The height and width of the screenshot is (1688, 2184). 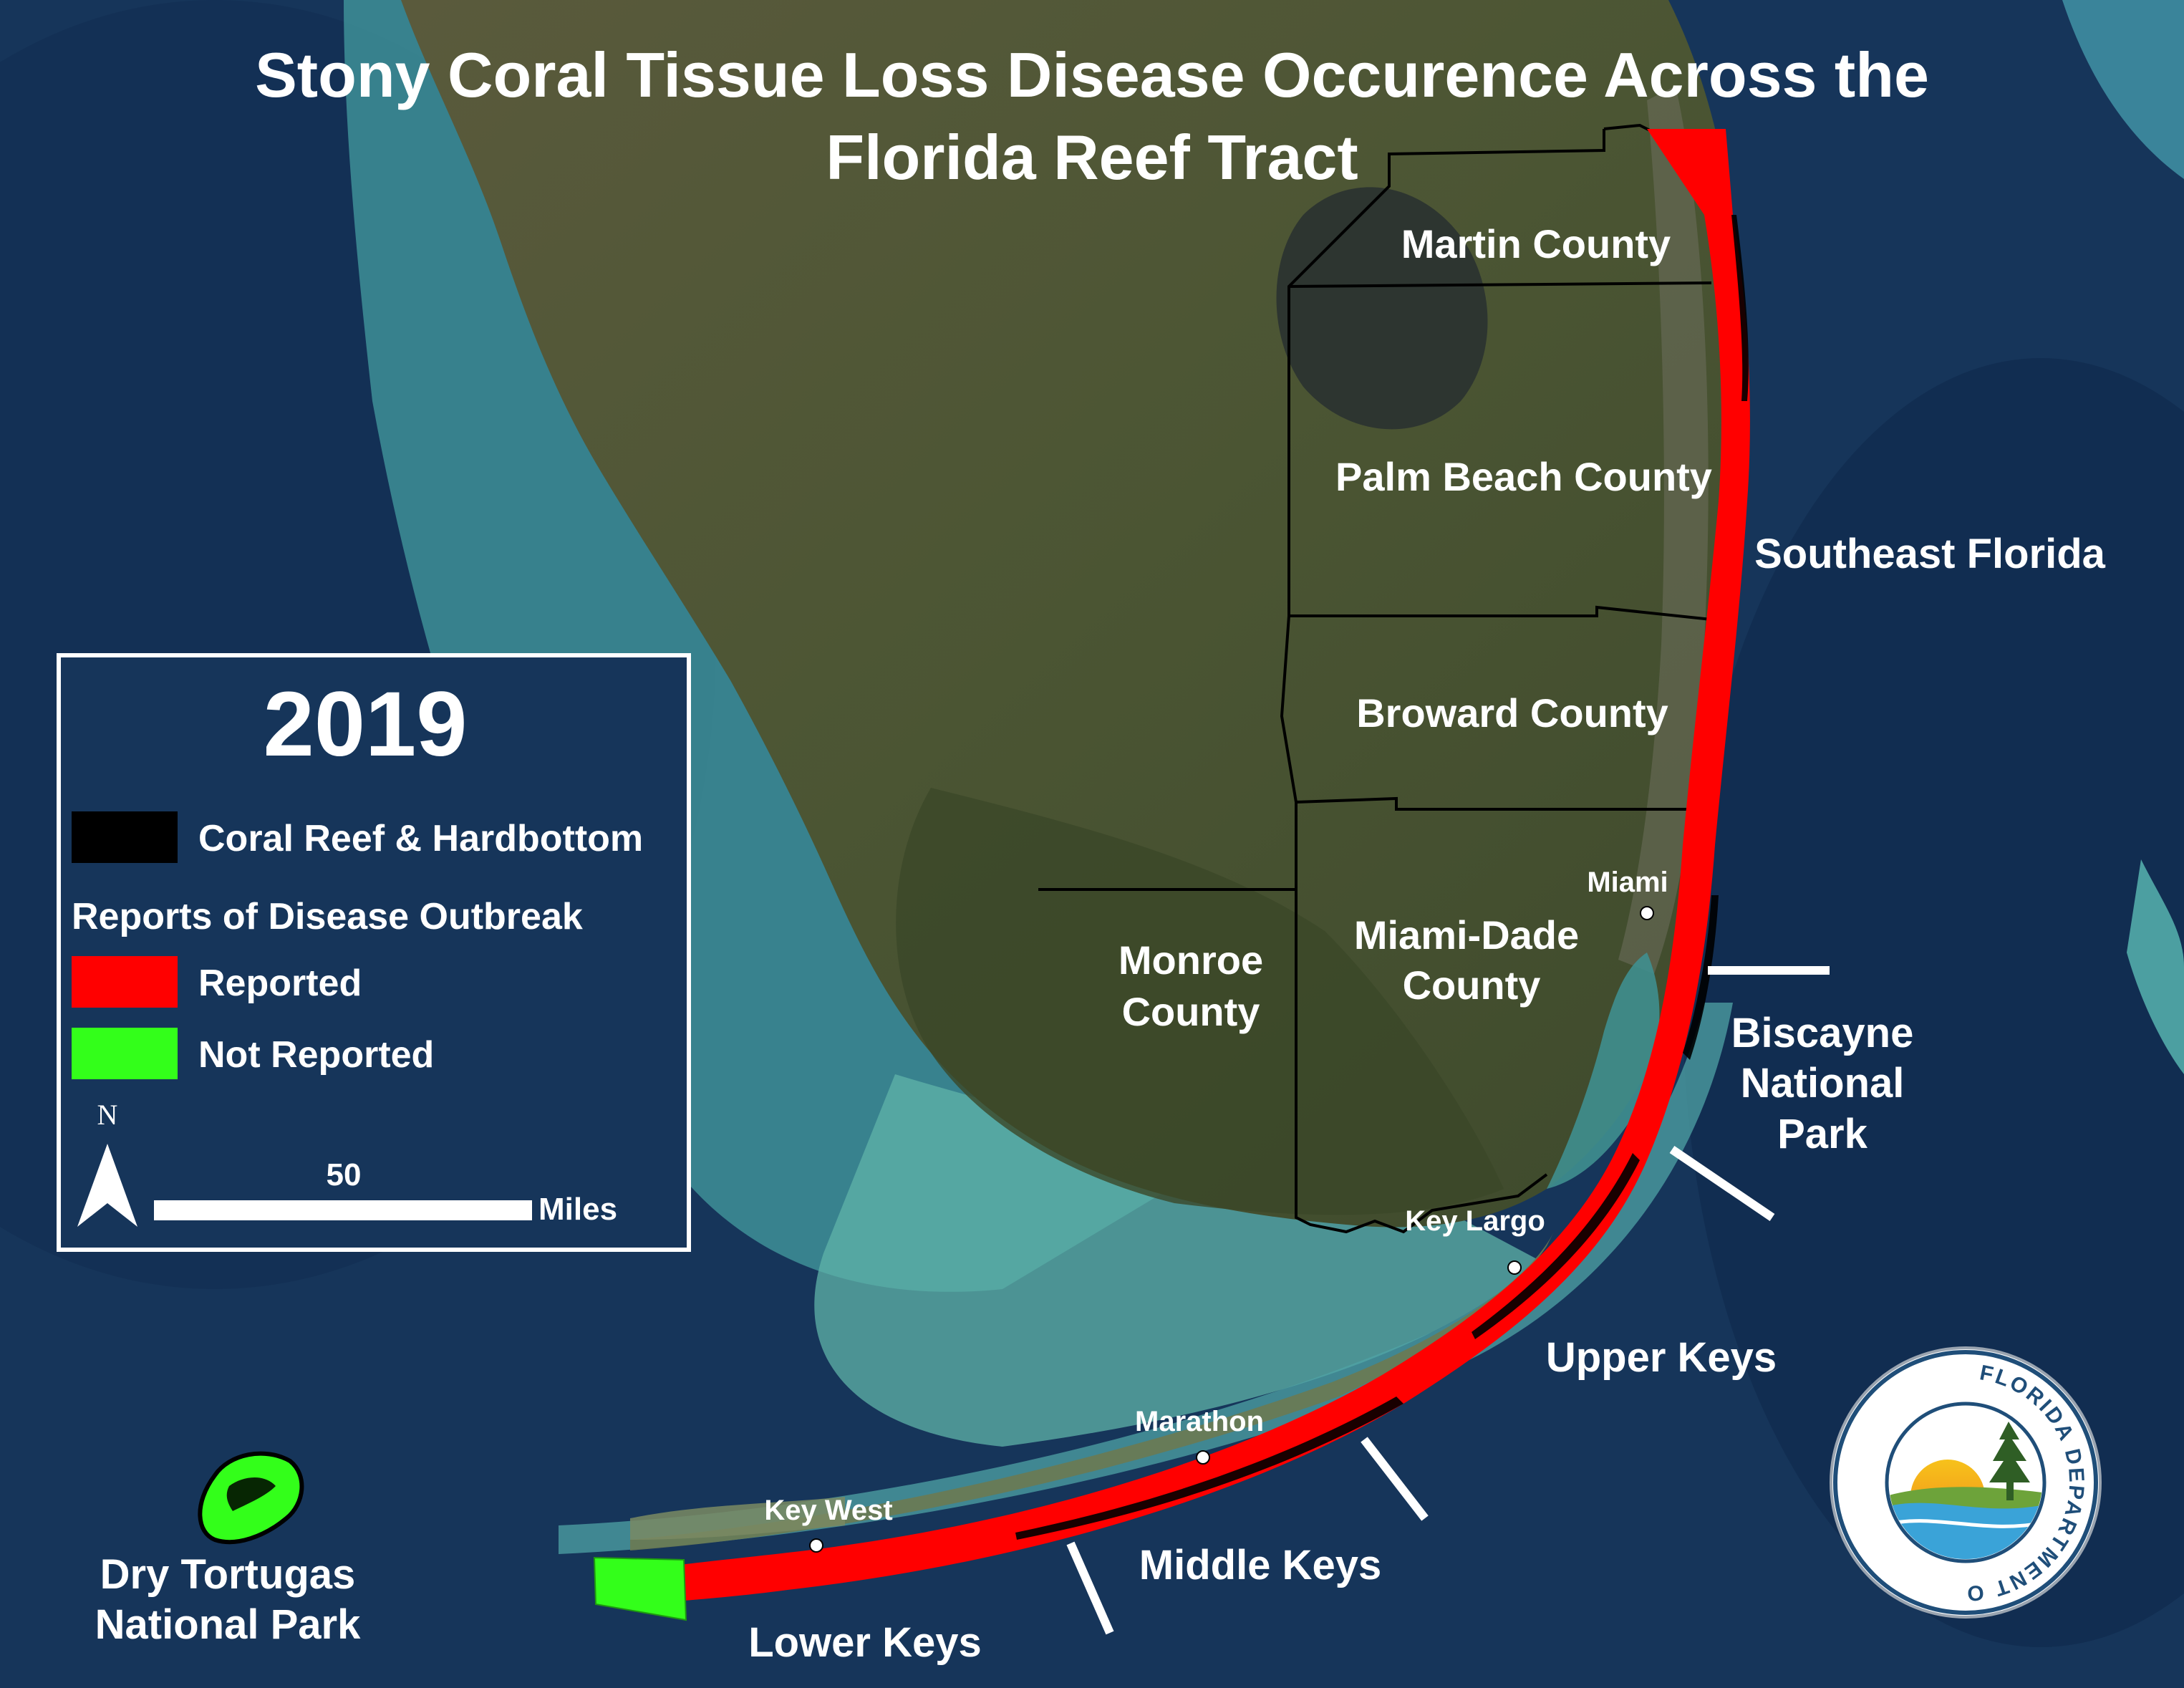 What do you see at coordinates (1822, 1134) in the screenshot?
I see `label-biscayne-line3: Park` at bounding box center [1822, 1134].